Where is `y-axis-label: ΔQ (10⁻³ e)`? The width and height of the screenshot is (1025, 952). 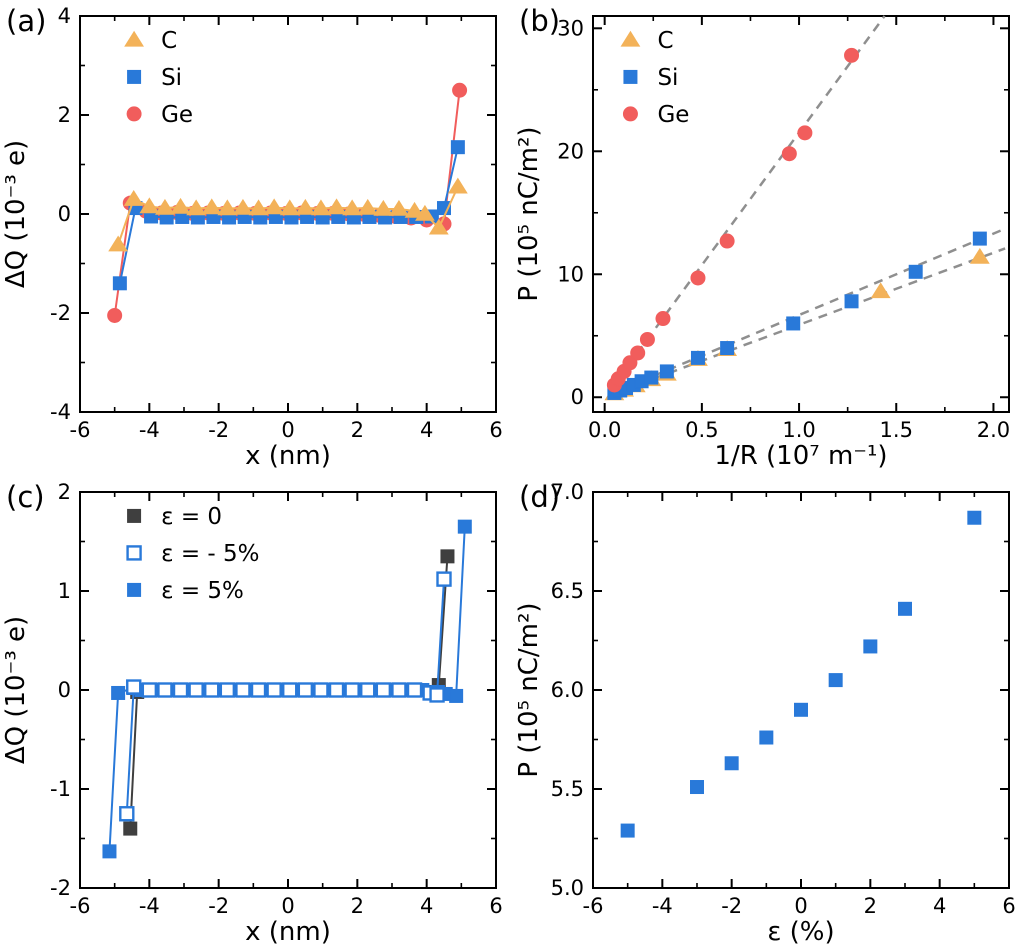 y-axis-label: ΔQ (10⁻³ e) is located at coordinates (16, 214).